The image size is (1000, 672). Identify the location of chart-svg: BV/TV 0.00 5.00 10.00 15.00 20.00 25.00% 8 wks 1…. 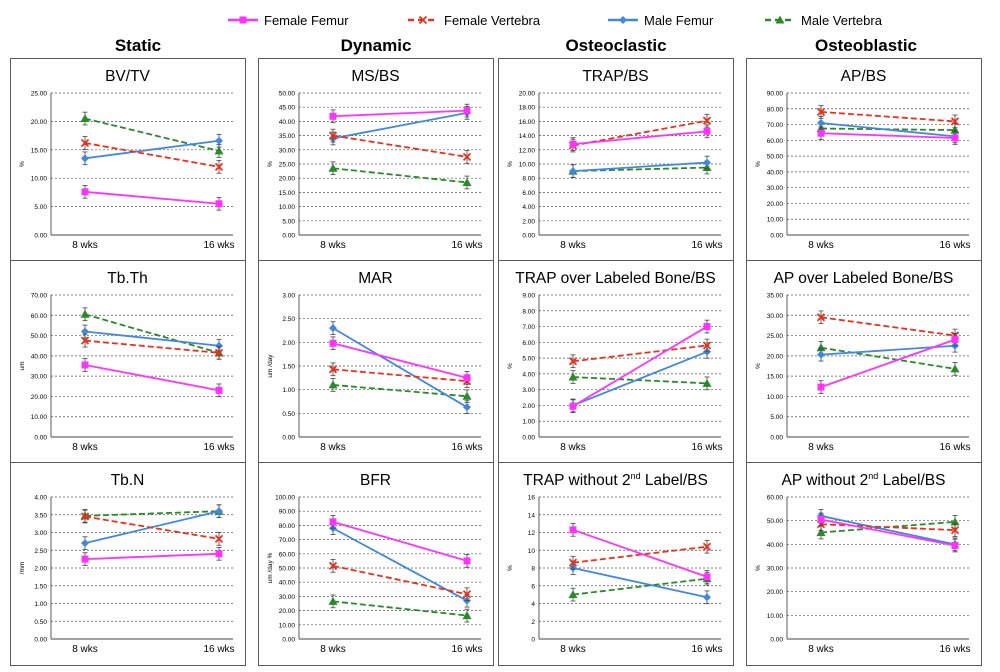
(127, 159).